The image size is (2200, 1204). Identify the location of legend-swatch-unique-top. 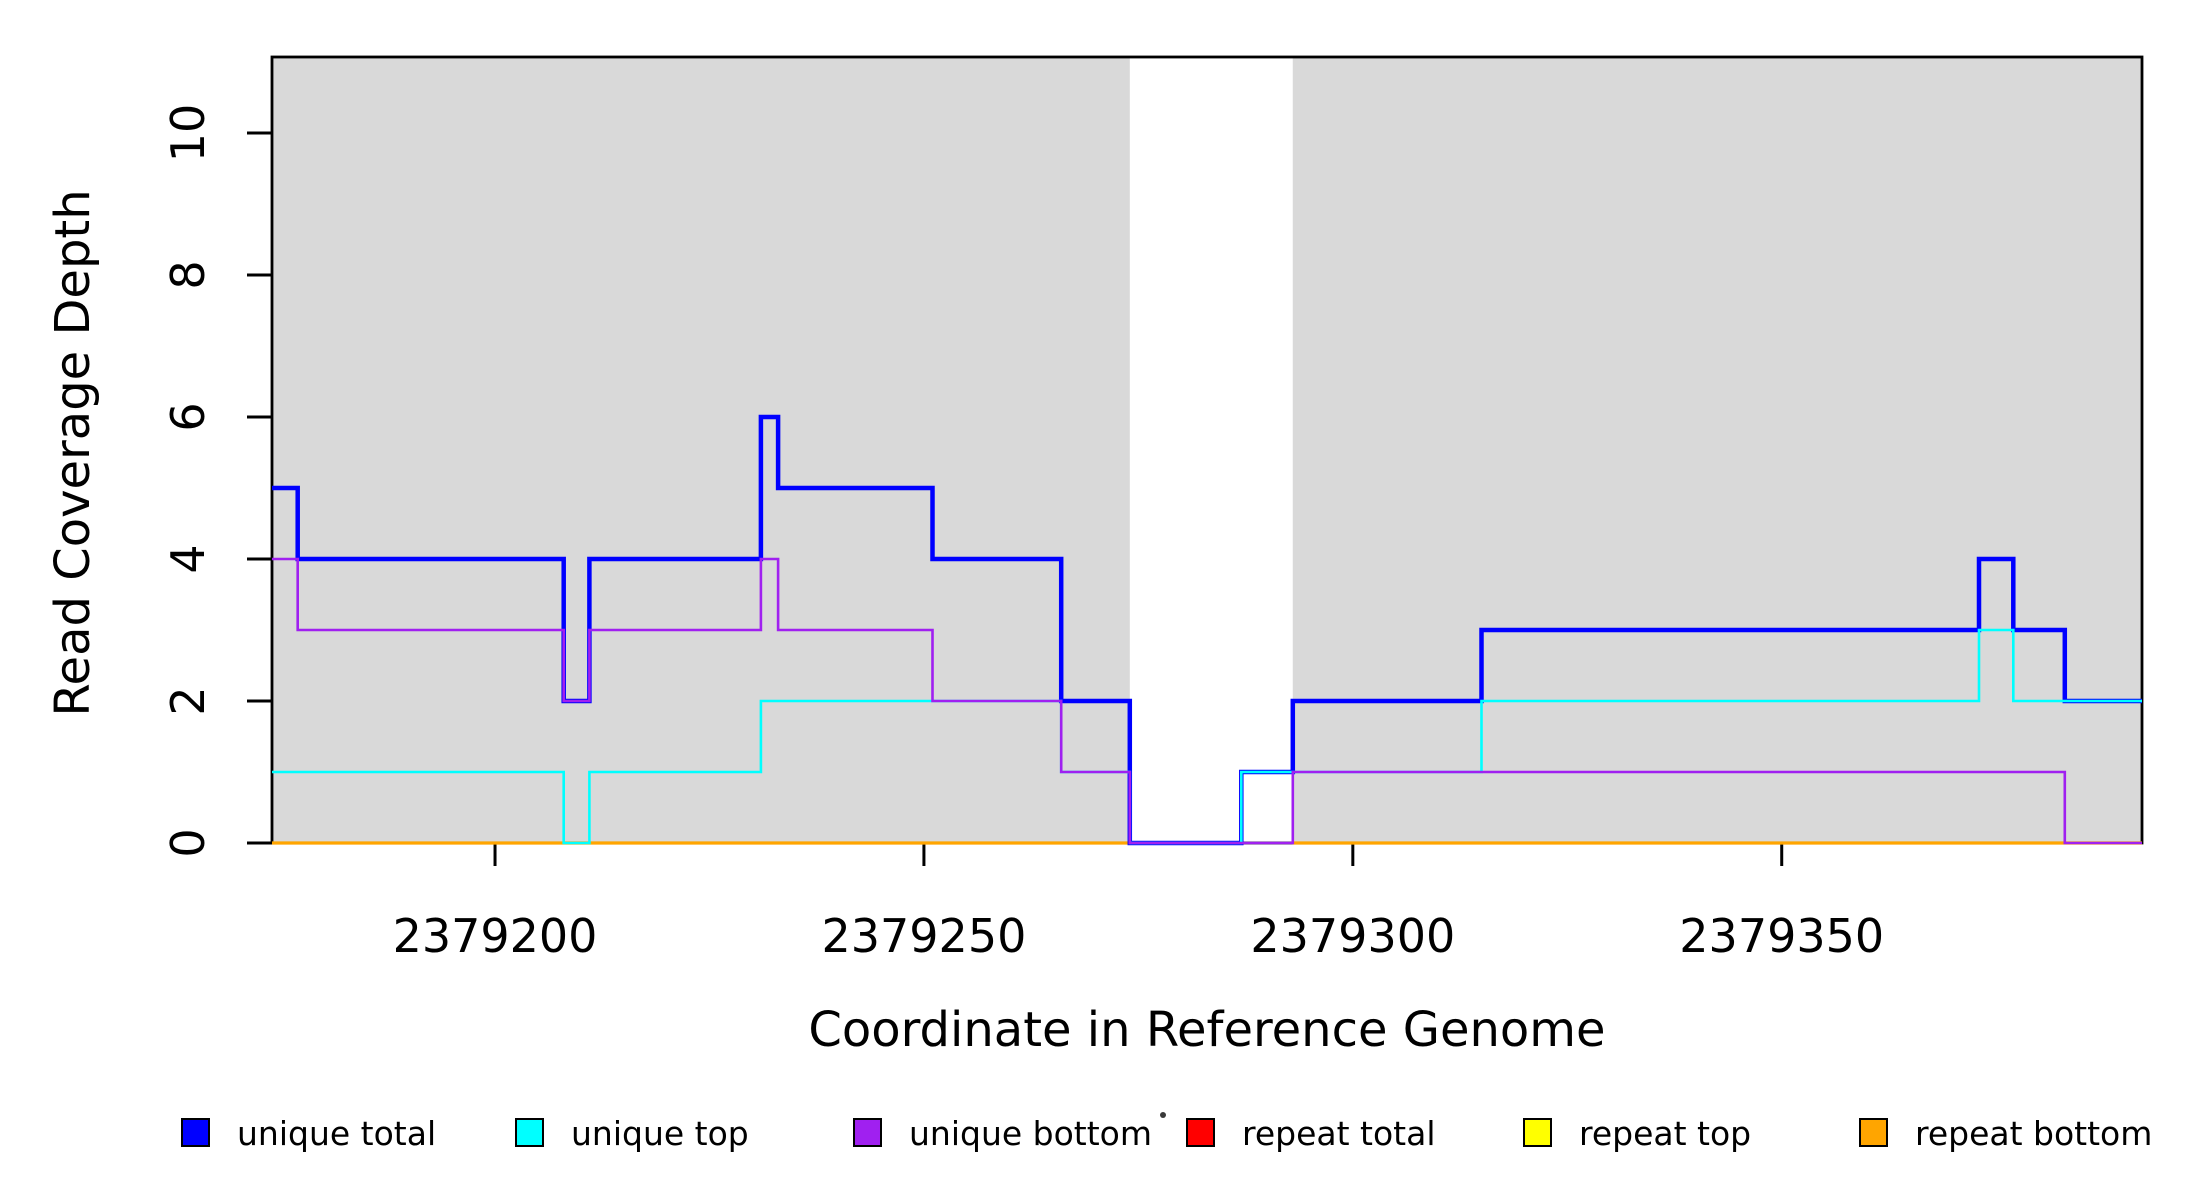
(529, 1132).